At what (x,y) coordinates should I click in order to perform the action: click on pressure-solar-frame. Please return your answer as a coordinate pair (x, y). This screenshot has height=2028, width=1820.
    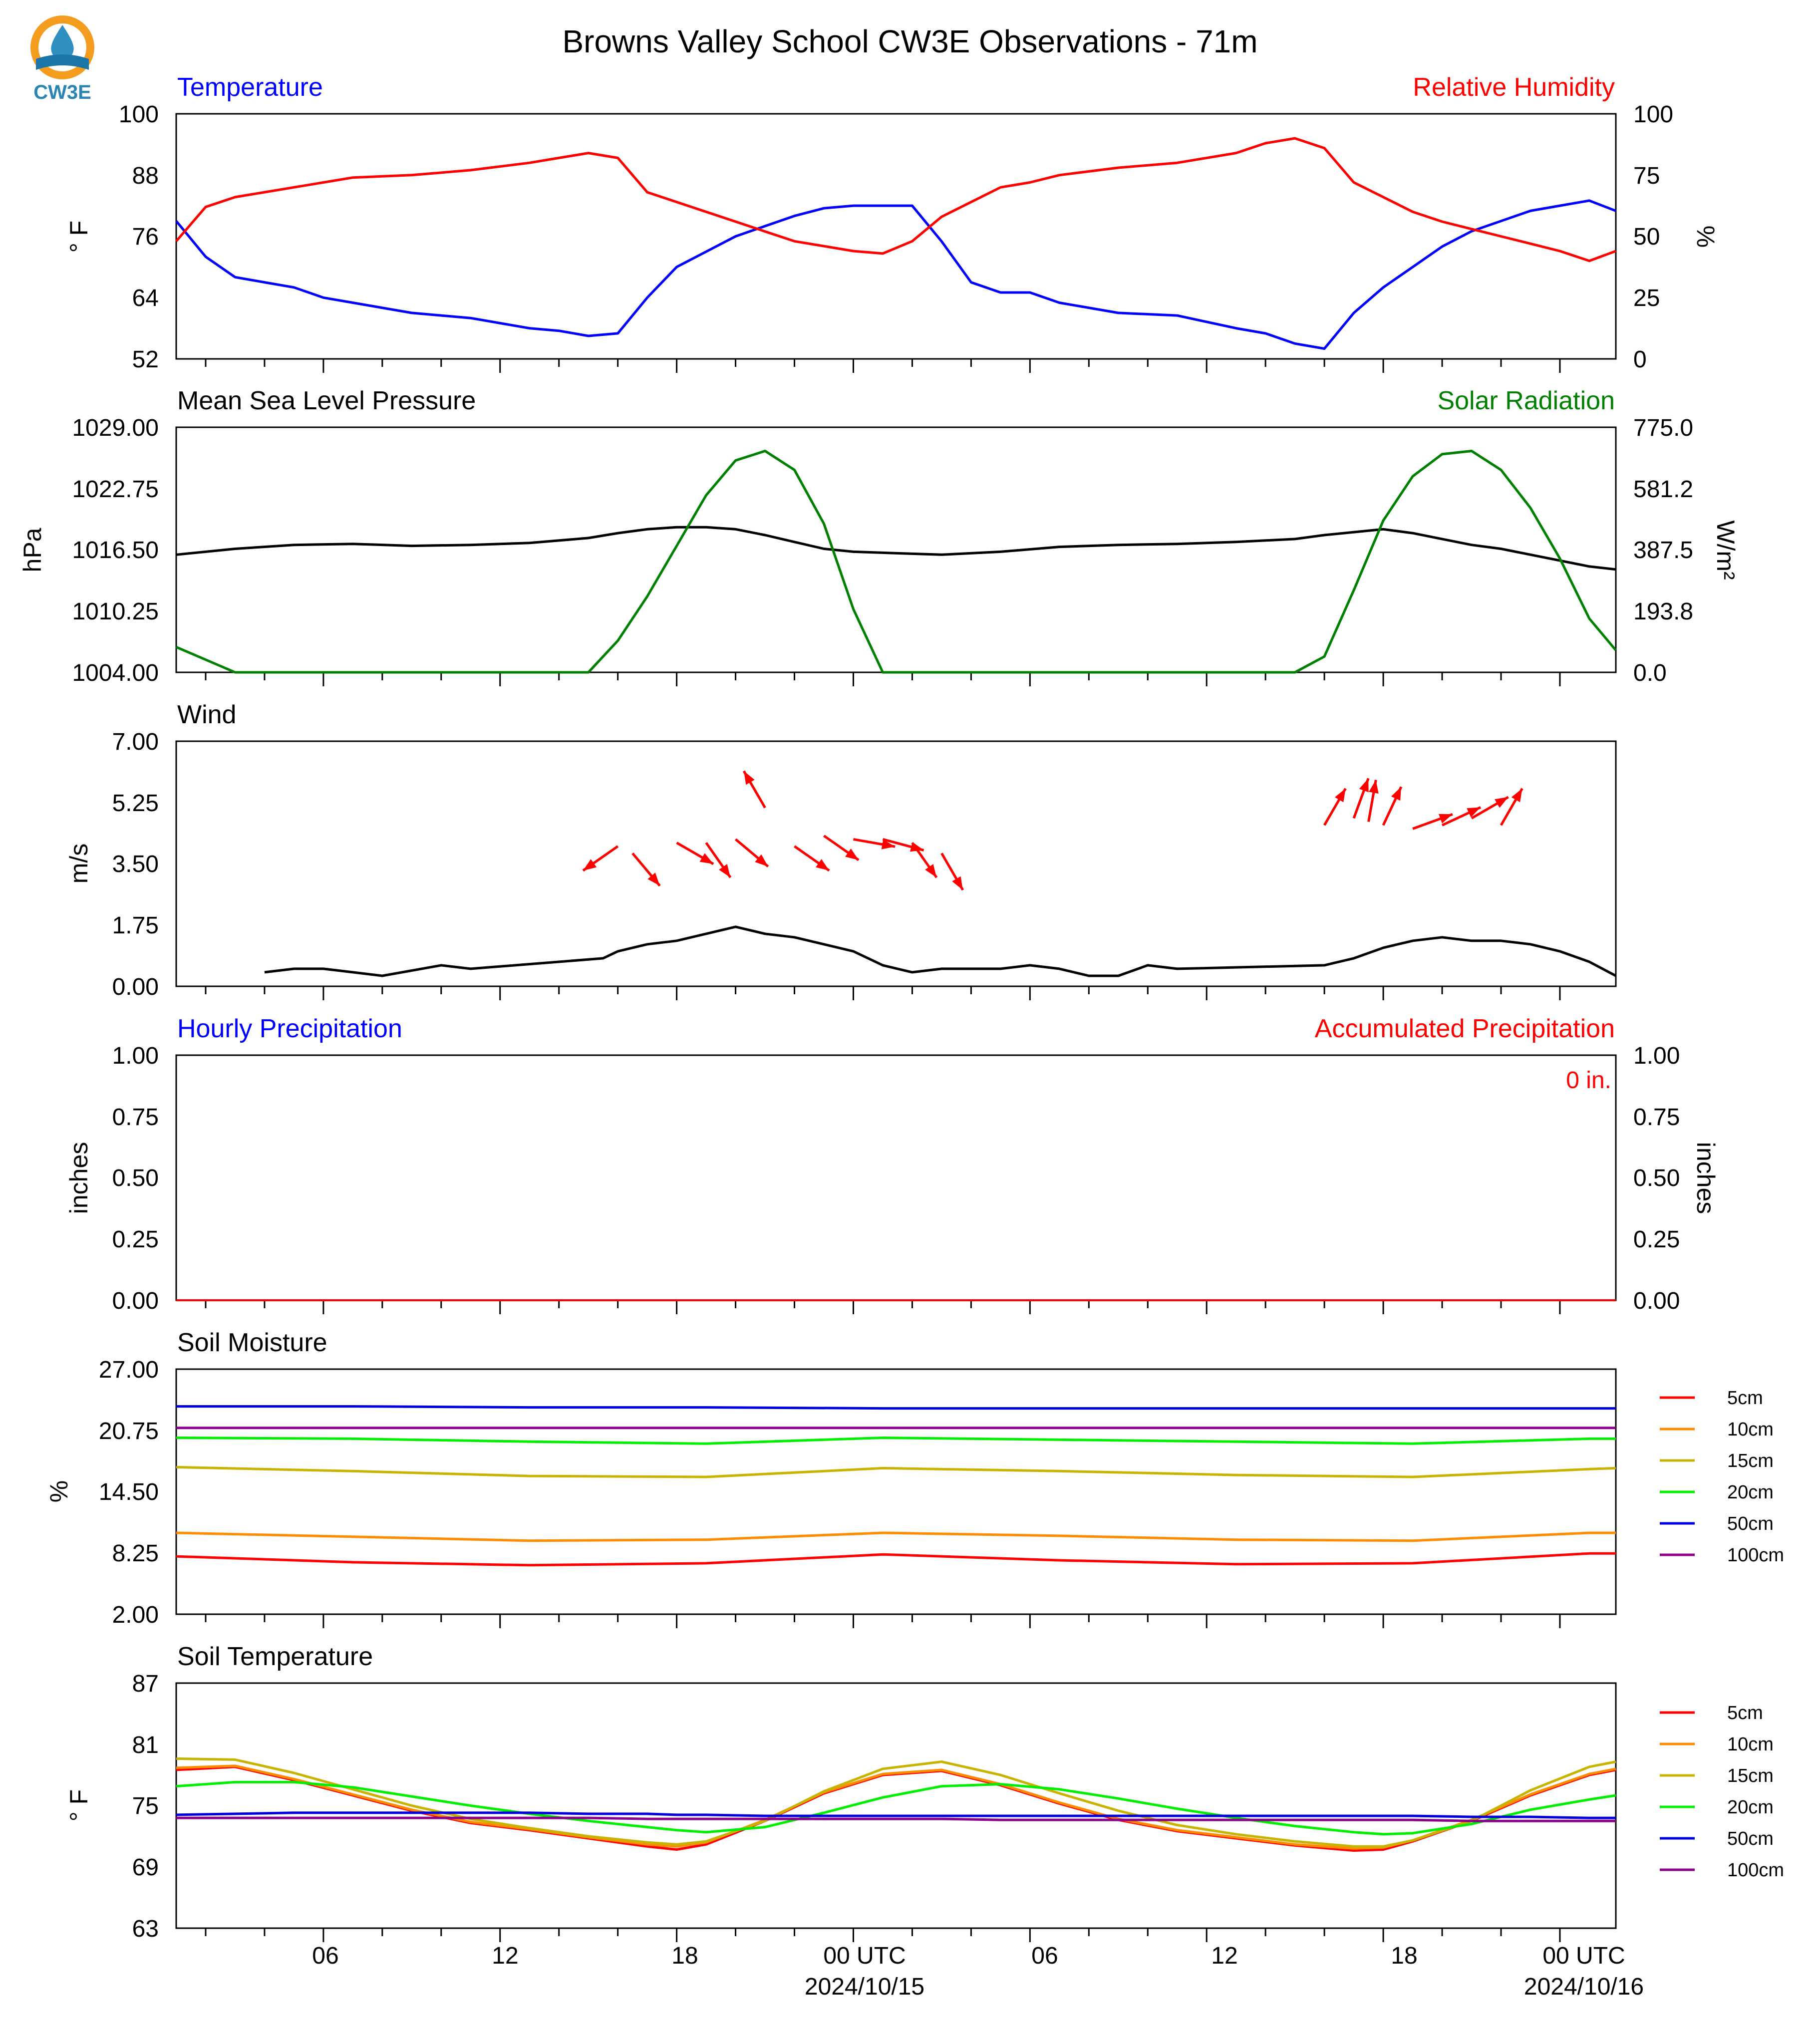
    Looking at the image, I should click on (896, 549).